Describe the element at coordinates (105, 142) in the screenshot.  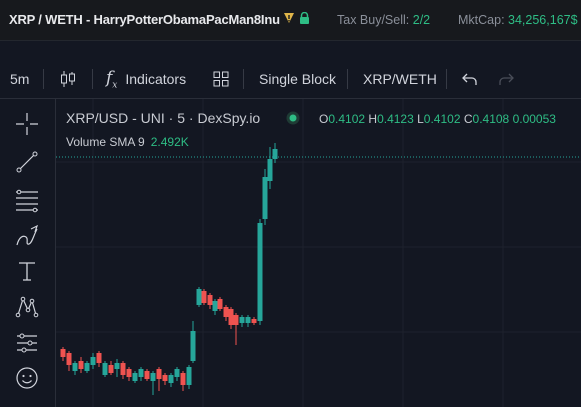
I see `volume-label: Volume SMA 9` at that location.